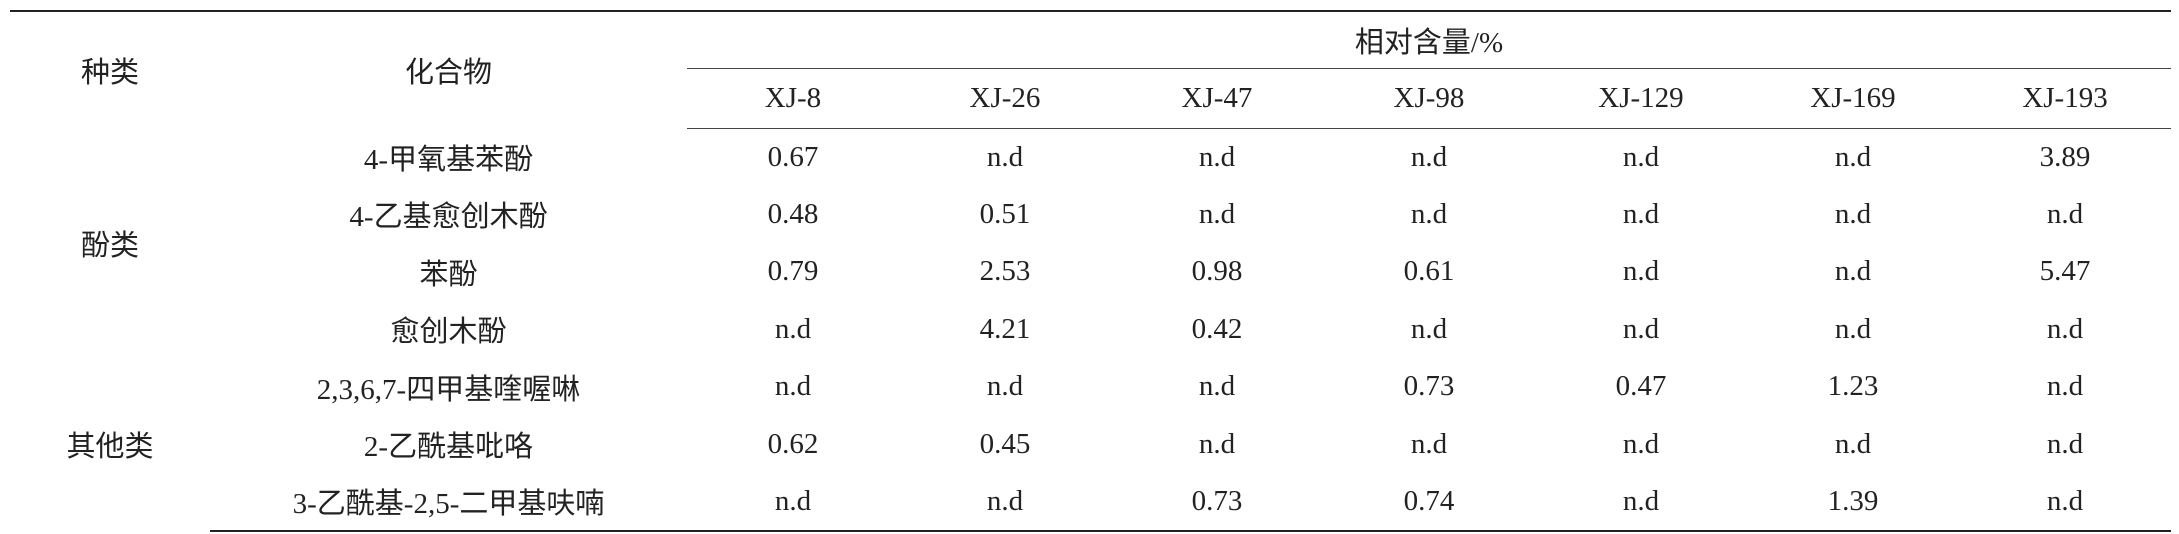 The width and height of the screenshot is (2179, 534). Describe the element at coordinates (1090, 330) in the screenshot. I see `table-row: 愈创木酚 n.d 4.21 0.42 n.d n.d n.d n.d` at that location.